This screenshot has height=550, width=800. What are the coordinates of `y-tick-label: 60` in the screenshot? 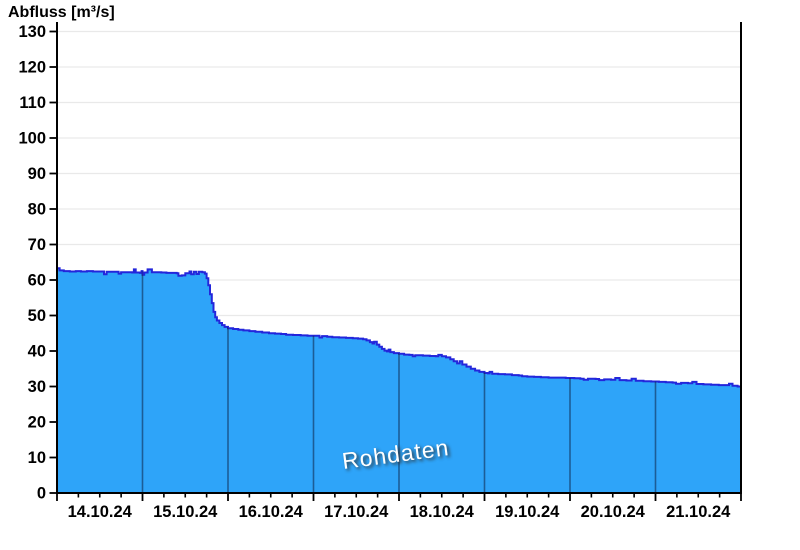 It's located at (37, 281).